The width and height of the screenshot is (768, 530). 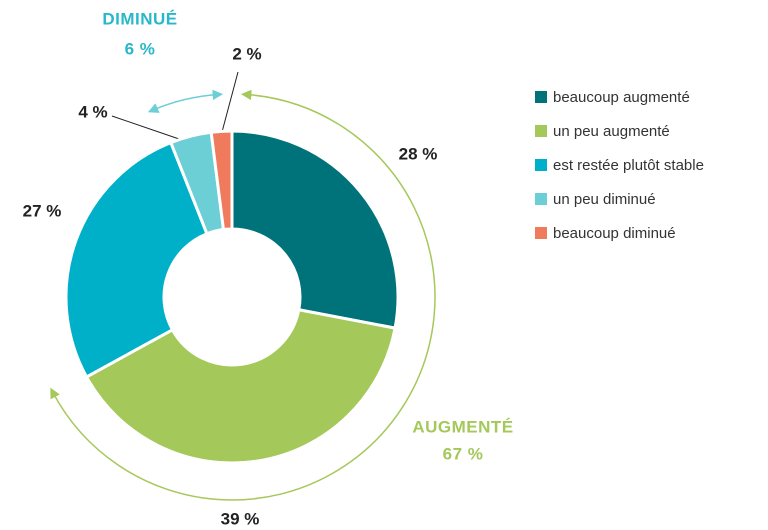 I want to click on data-label: 27 %, so click(x=42, y=210).